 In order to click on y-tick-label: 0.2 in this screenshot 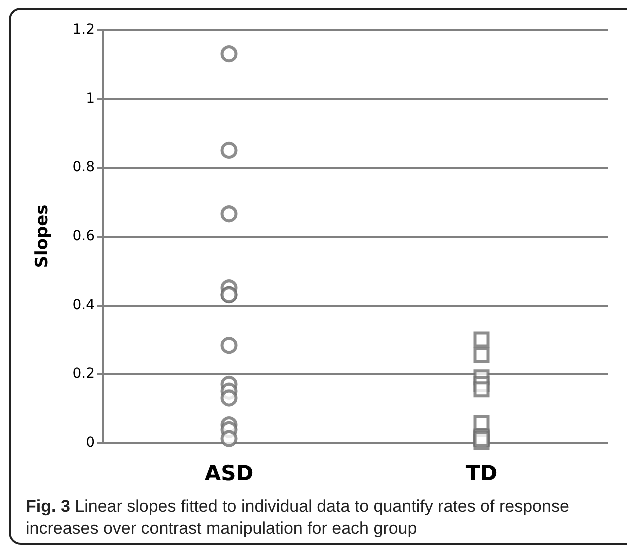, I will do `click(83, 374)`.